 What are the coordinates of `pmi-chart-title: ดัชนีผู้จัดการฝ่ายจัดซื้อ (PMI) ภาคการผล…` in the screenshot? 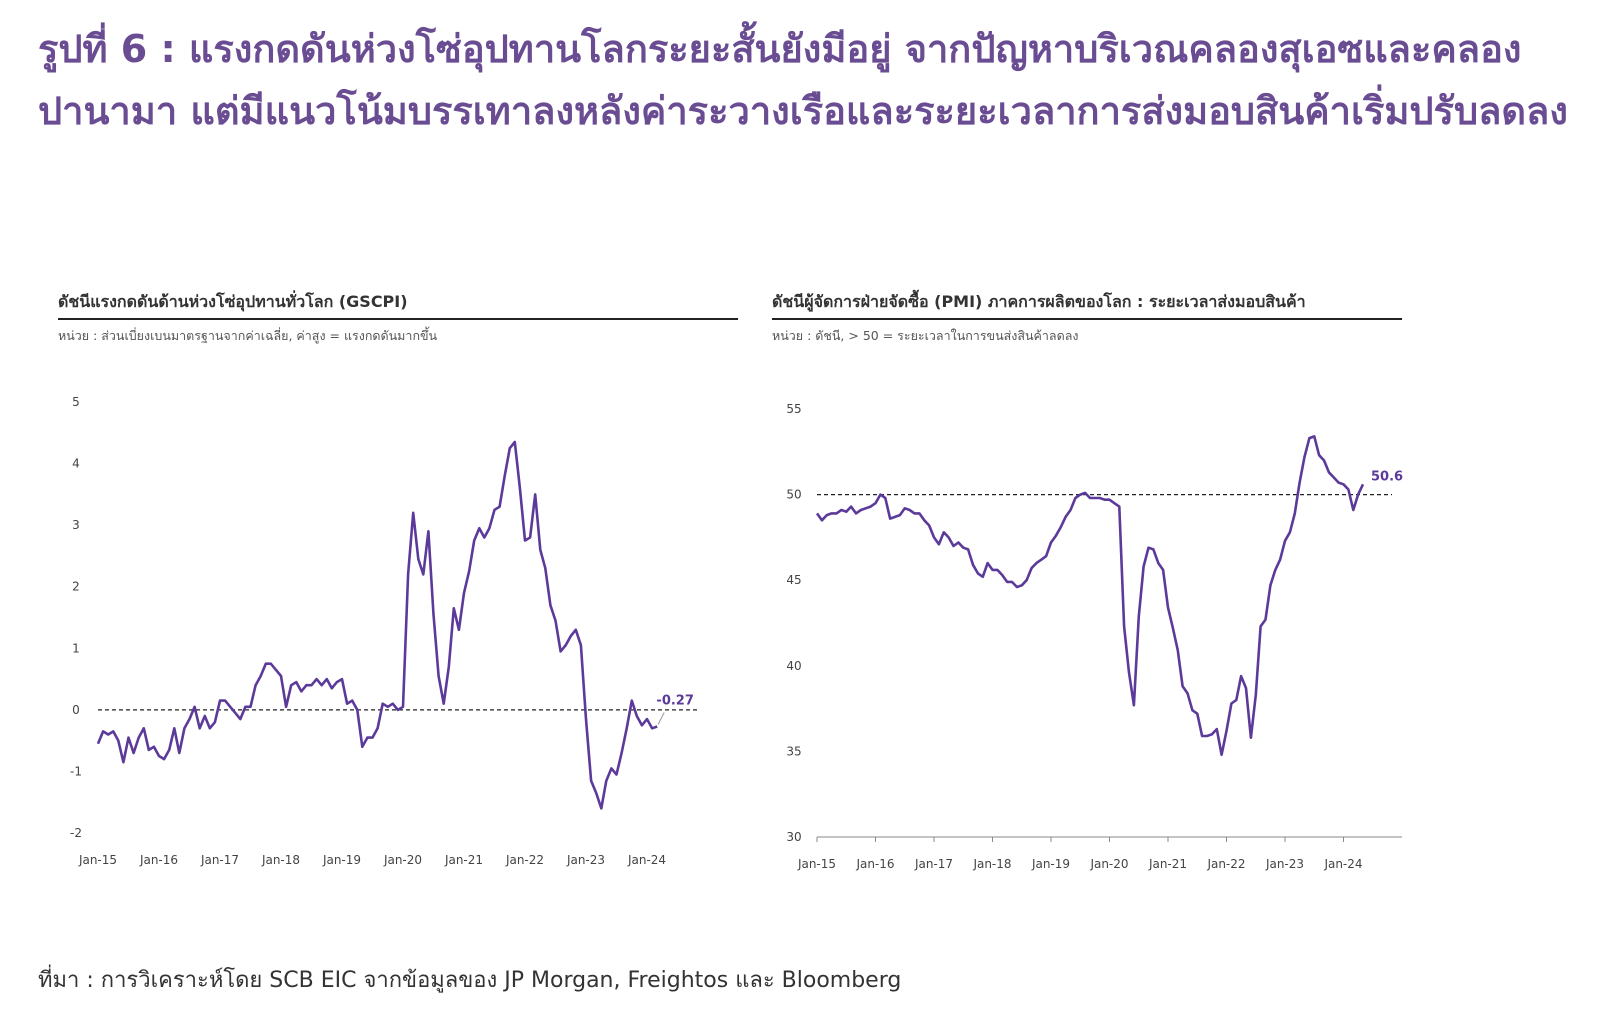 It's located at (1039, 301).